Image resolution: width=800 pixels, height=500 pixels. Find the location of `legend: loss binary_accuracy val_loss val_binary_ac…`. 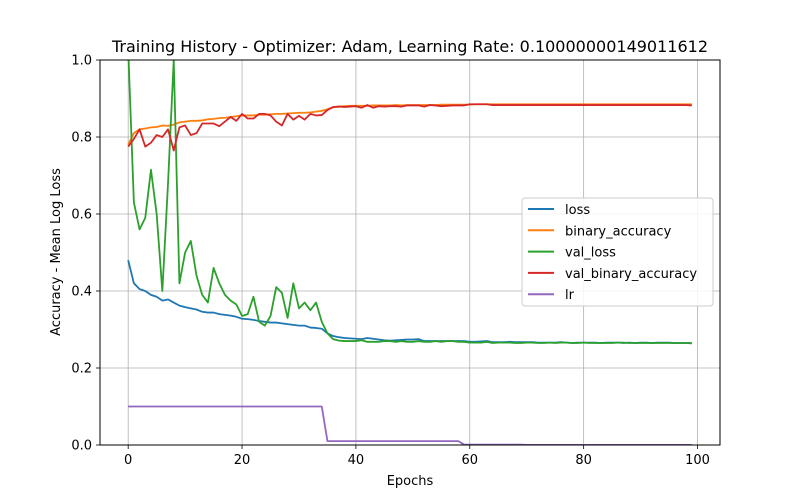

legend: loss binary_accuracy val_loss val_binary_ac… is located at coordinates (617, 252).